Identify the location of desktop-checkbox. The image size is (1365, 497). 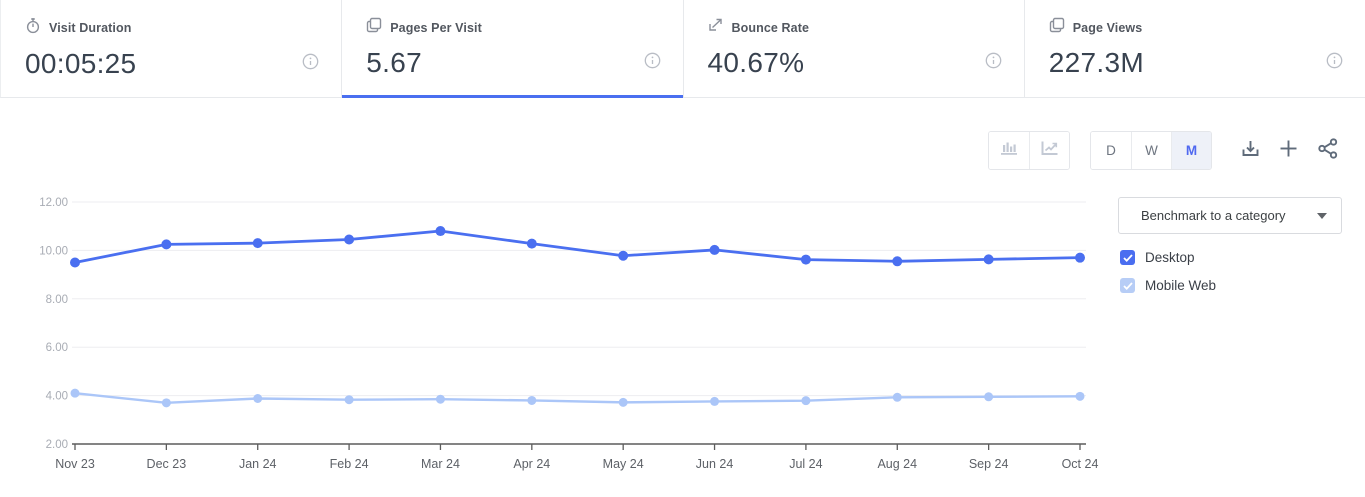
(1127, 257).